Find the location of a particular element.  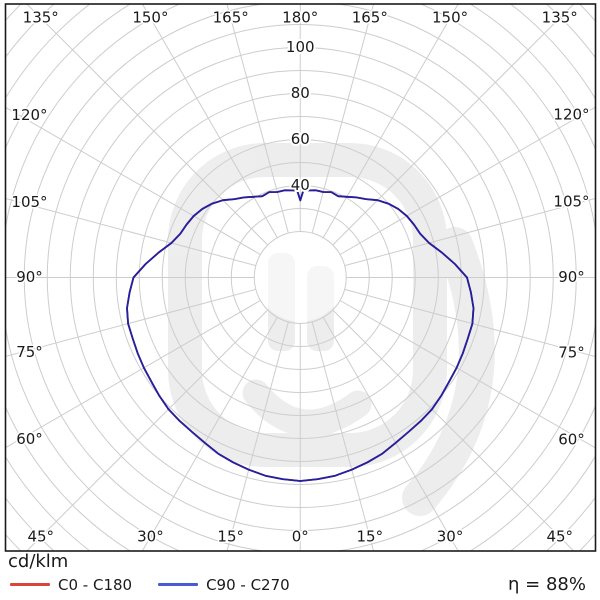

angle-label-15deg-right: 15° is located at coordinates (369, 537).